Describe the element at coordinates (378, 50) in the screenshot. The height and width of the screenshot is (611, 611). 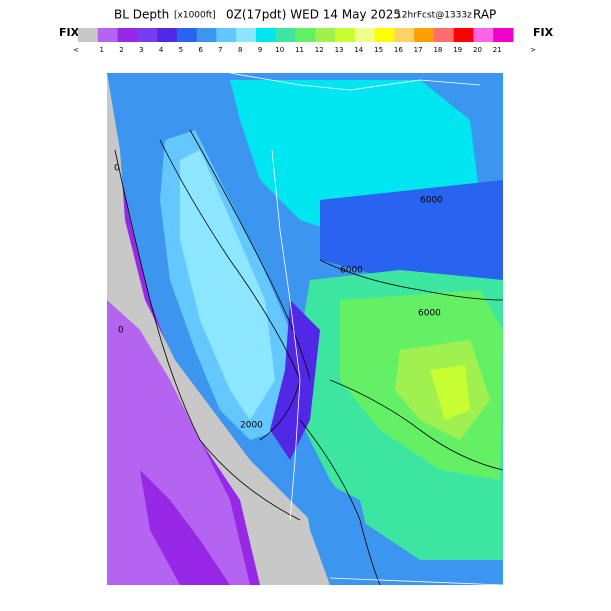
I see `colorbar-label: 15` at that location.